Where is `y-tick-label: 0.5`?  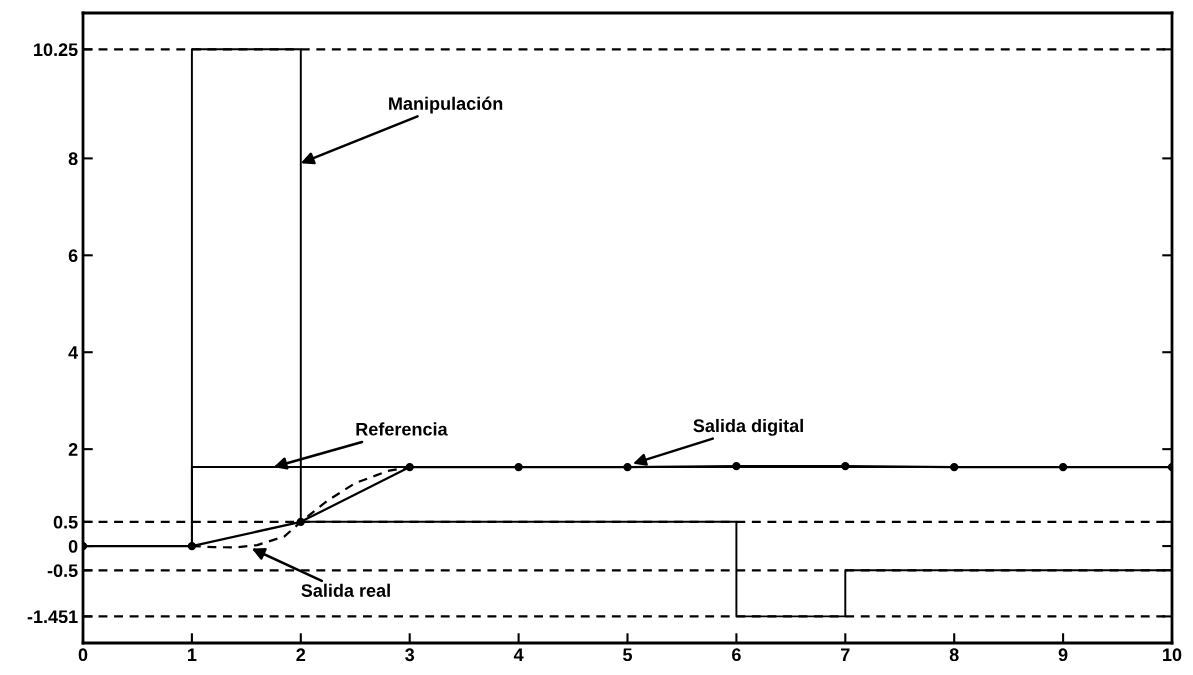 y-tick-label: 0.5 is located at coordinates (65, 522).